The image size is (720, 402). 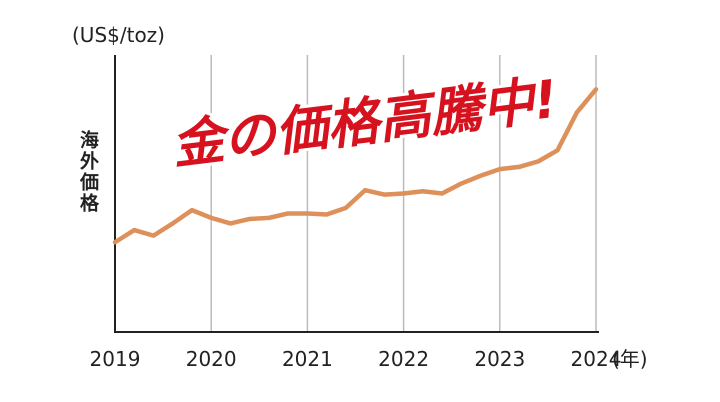 What do you see at coordinates (403, 359) in the screenshot?
I see `x-tick-label: 2022` at bounding box center [403, 359].